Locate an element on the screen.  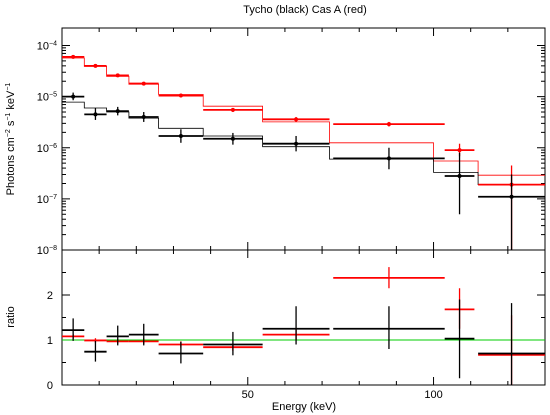
y-tick-exp: −8 is located at coordinates (53, 248).